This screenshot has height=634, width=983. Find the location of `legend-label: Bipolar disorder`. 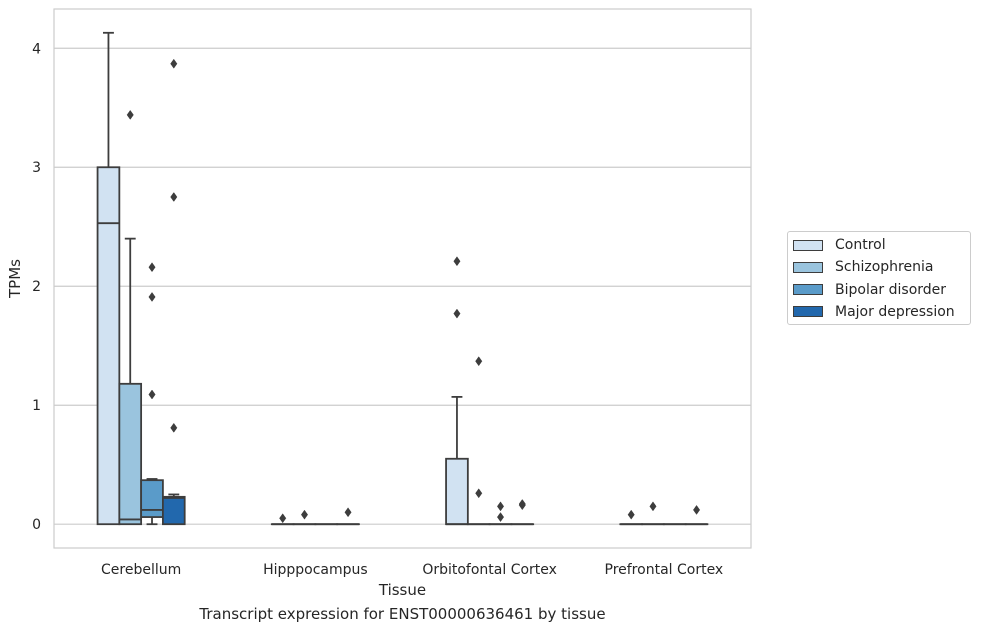

legend-label: Bipolar disorder is located at coordinates (891, 289).